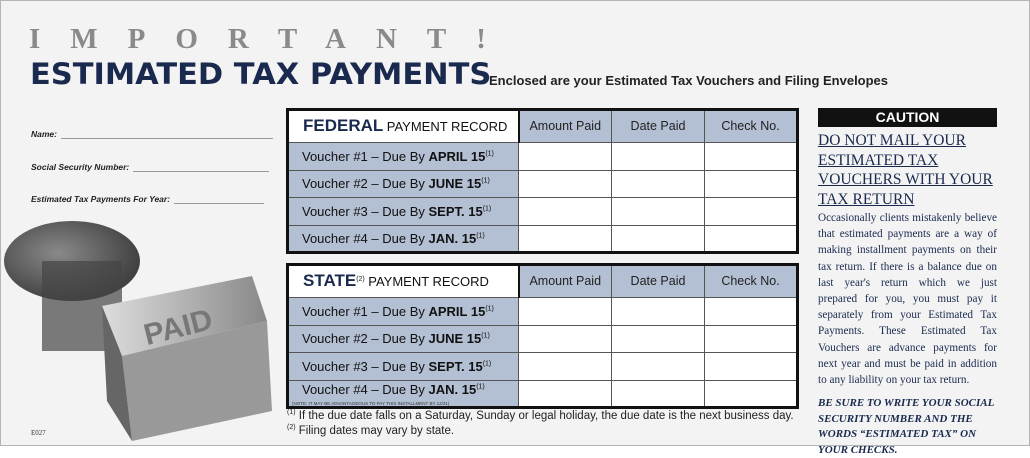 The height and width of the screenshot is (458, 1030). Describe the element at coordinates (38, 433) in the screenshot. I see `form-code: E027` at that location.